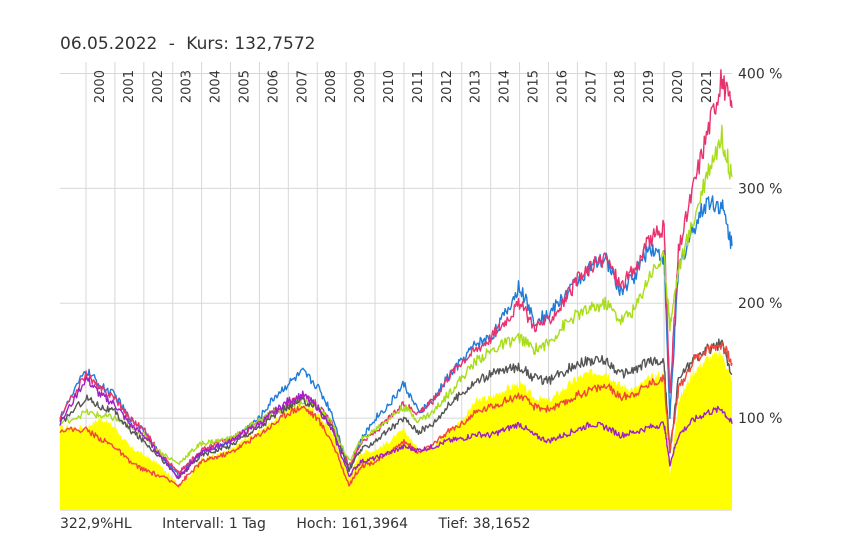  What do you see at coordinates (678, 86) in the screenshot?
I see `x-tick-label-2020: 2020` at bounding box center [678, 86].